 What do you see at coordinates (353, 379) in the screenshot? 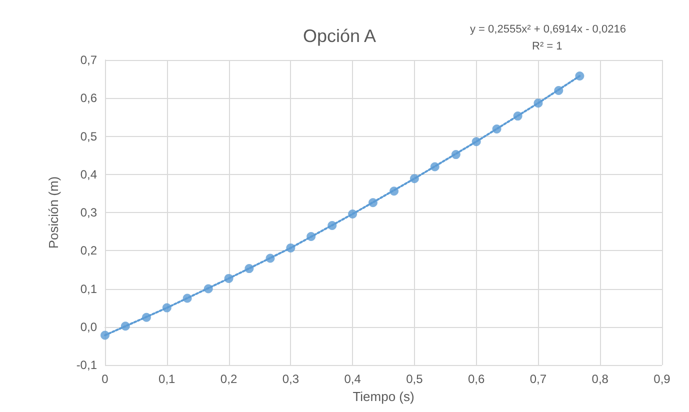
I see `x-tick-label: 0,4` at bounding box center [353, 379].